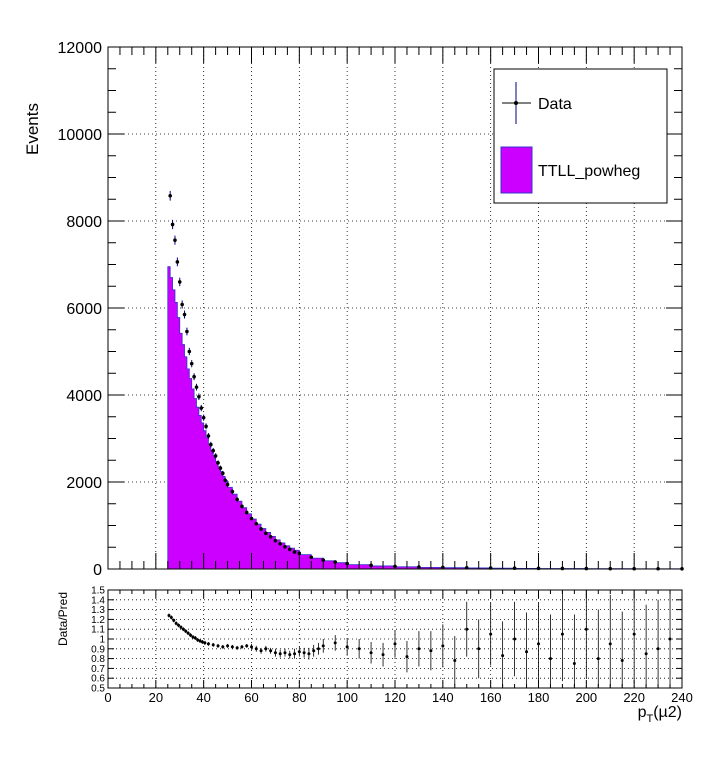  Describe the element at coordinates (251, 697) in the screenshot. I see `ratio-x-tick-label: 60` at that location.